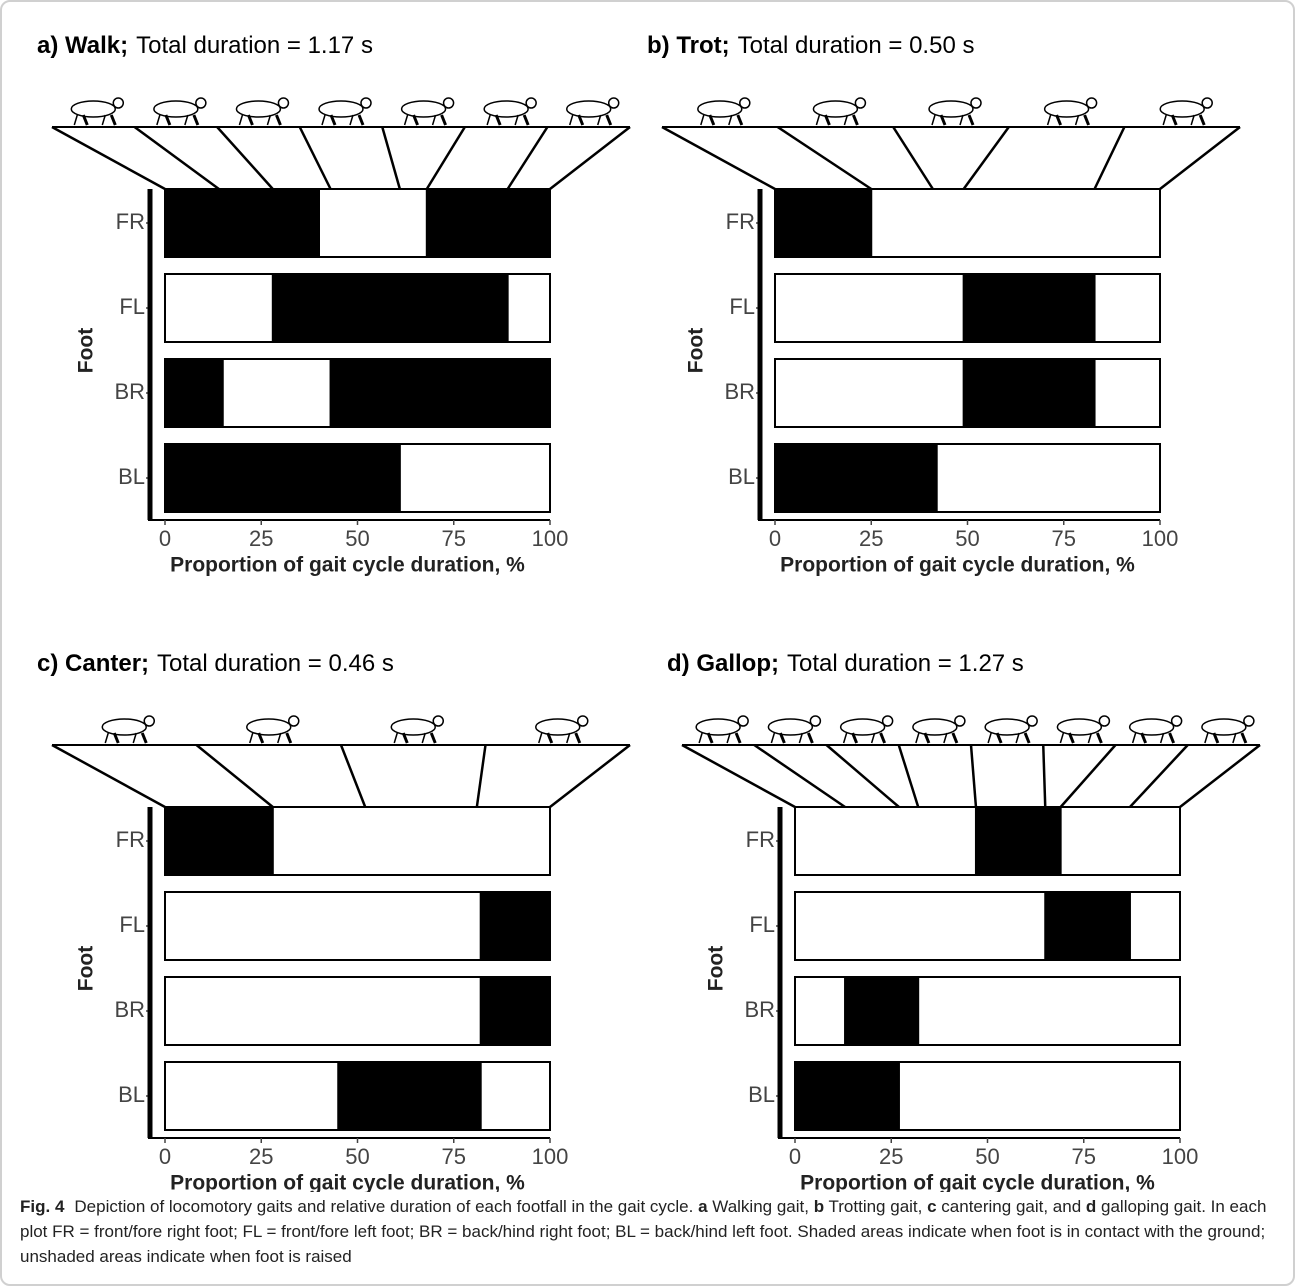  I want to click on caption-text: Trotting gait,, so click(876, 1206).